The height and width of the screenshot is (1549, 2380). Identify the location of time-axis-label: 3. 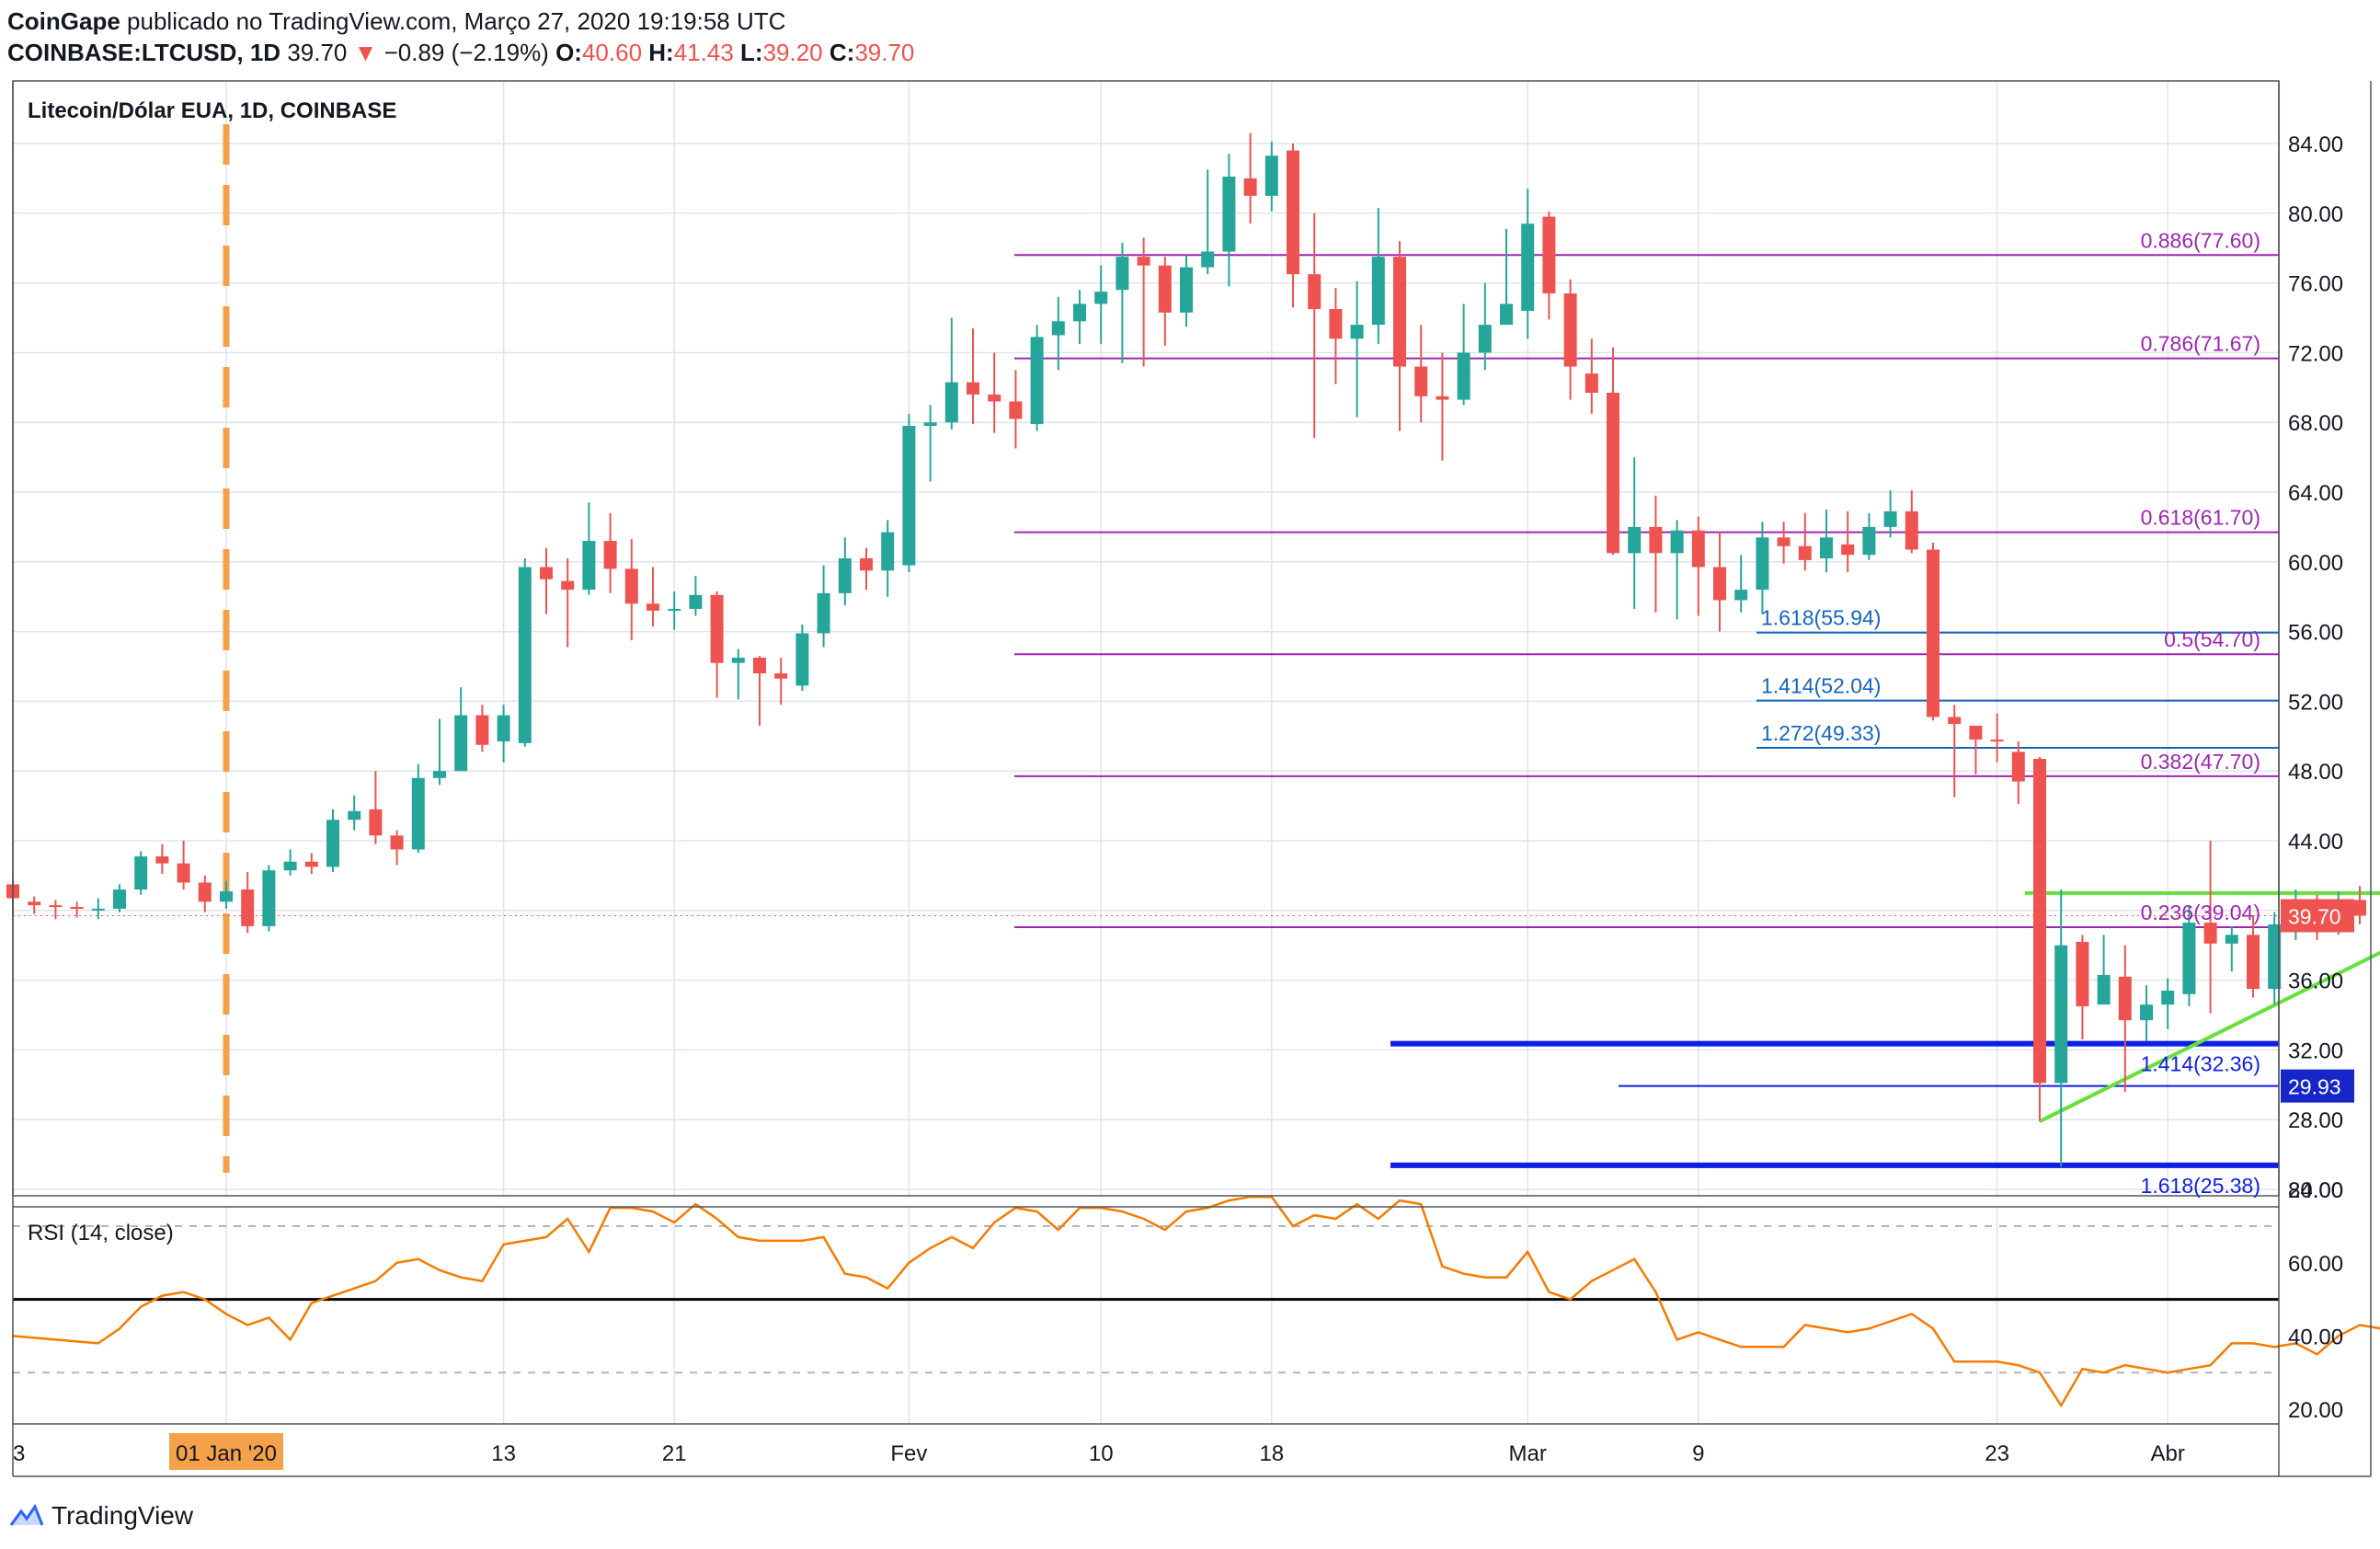
(19, 1454).